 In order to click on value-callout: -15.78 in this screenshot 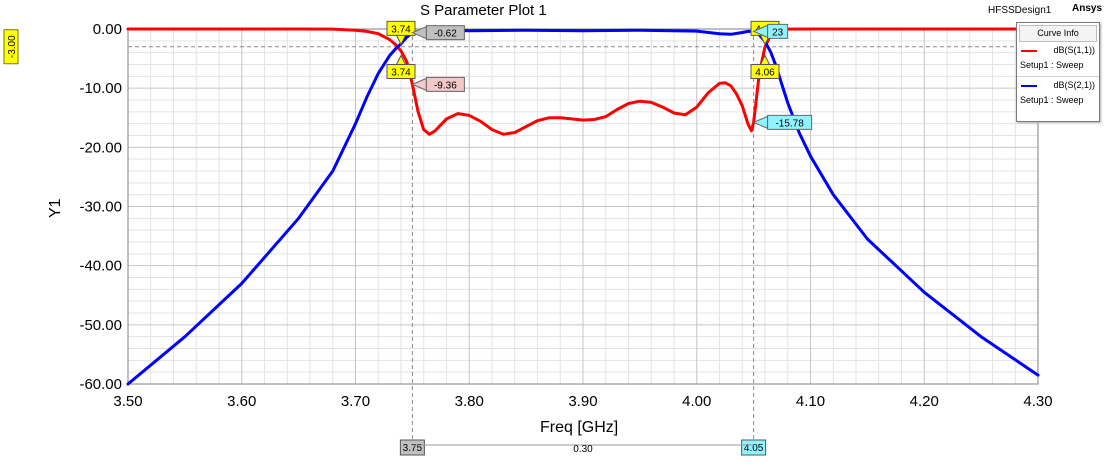, I will do `click(782, 122)`.